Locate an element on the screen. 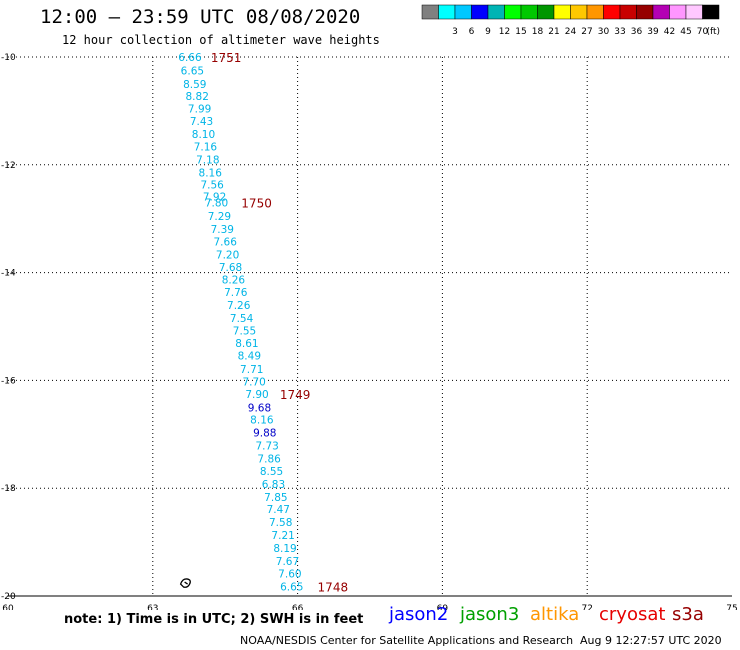 This screenshot has height=650, width=740. satellite-altika-label: altika is located at coordinates (555, 614).